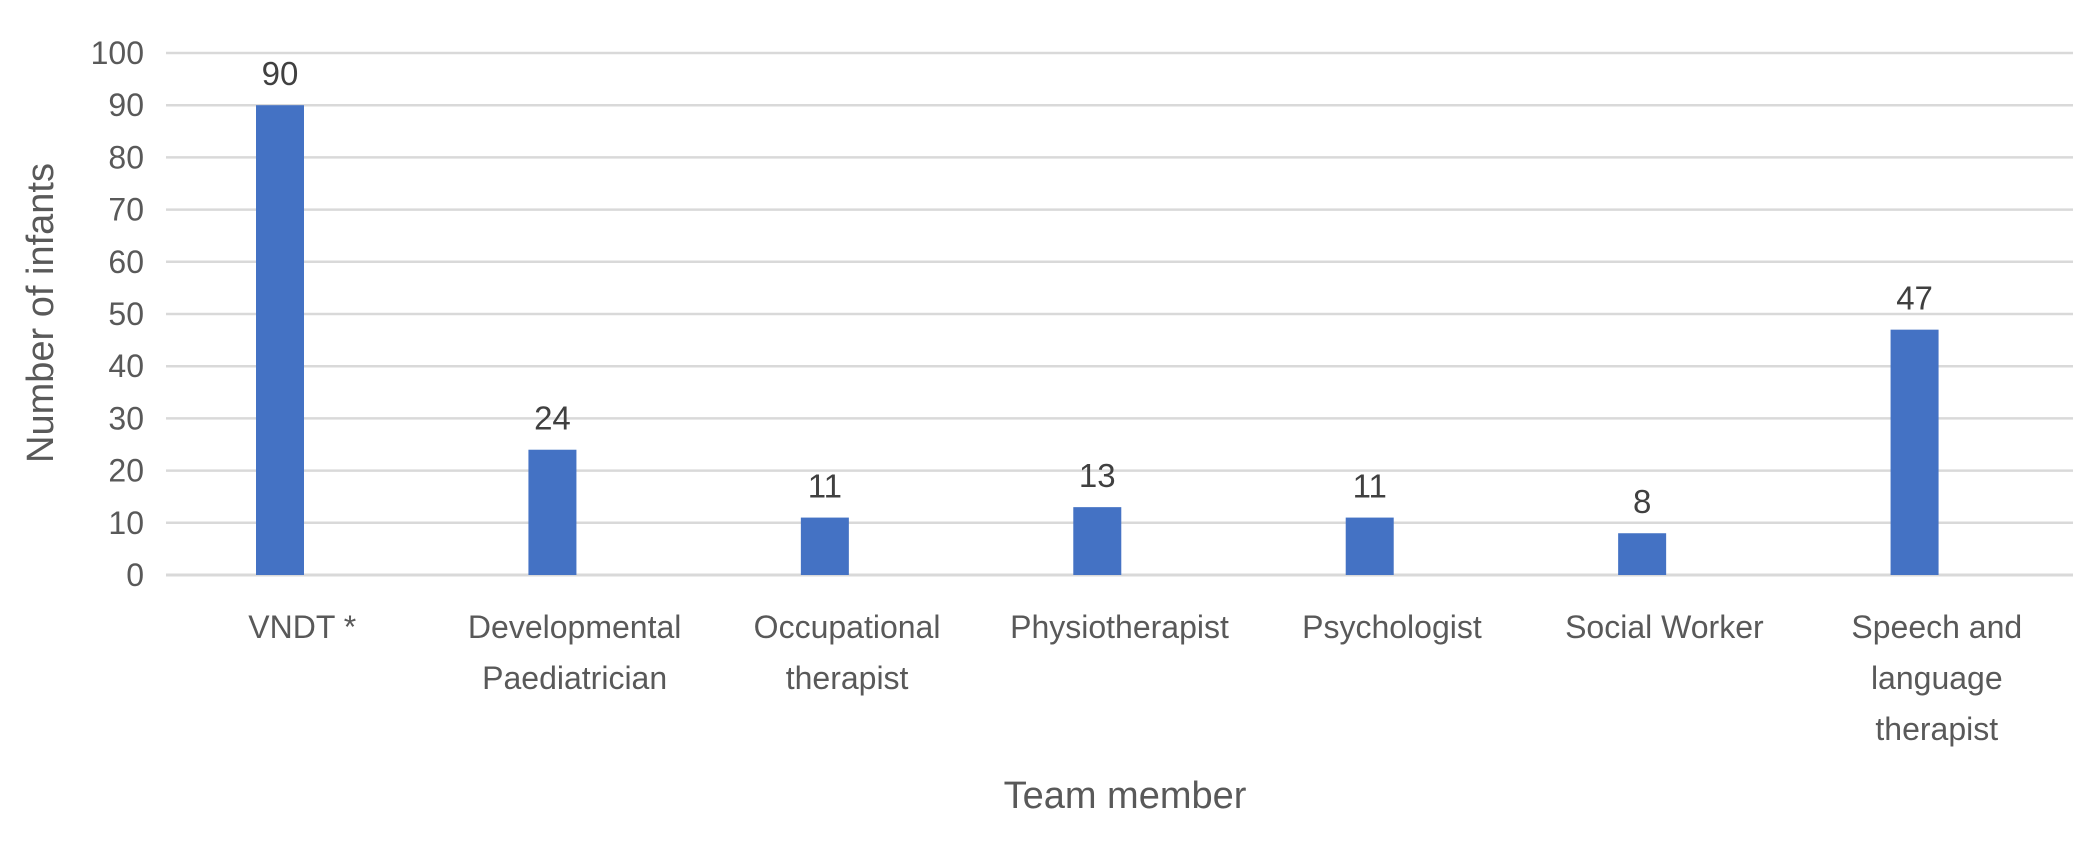 The image size is (2097, 844). What do you see at coordinates (1125, 796) in the screenshot?
I see `x-axis-title: Team member` at bounding box center [1125, 796].